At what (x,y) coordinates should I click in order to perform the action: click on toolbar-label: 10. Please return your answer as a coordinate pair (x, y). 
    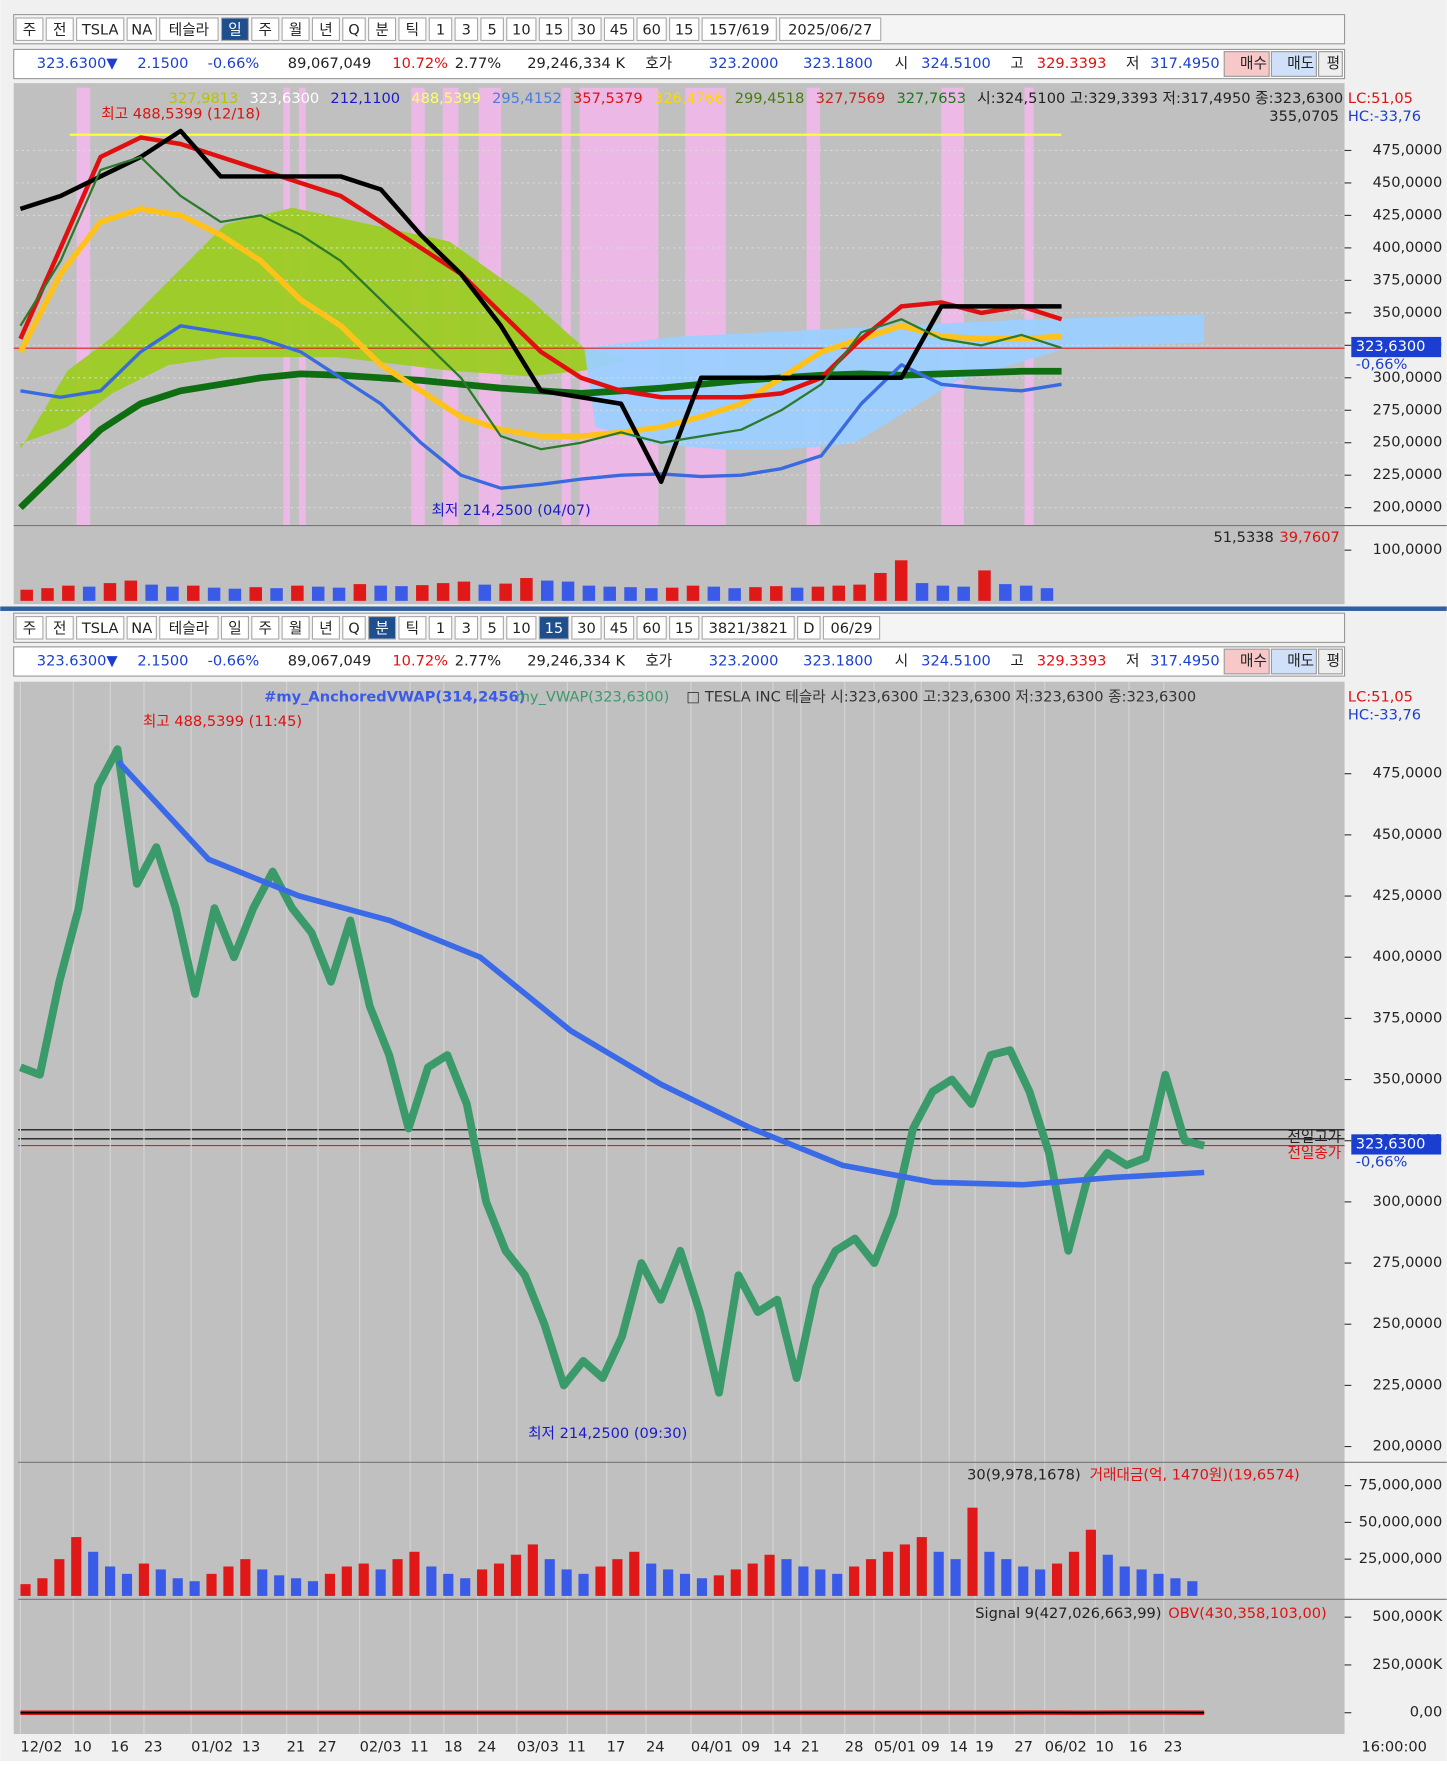
    Looking at the image, I should click on (521, 29).